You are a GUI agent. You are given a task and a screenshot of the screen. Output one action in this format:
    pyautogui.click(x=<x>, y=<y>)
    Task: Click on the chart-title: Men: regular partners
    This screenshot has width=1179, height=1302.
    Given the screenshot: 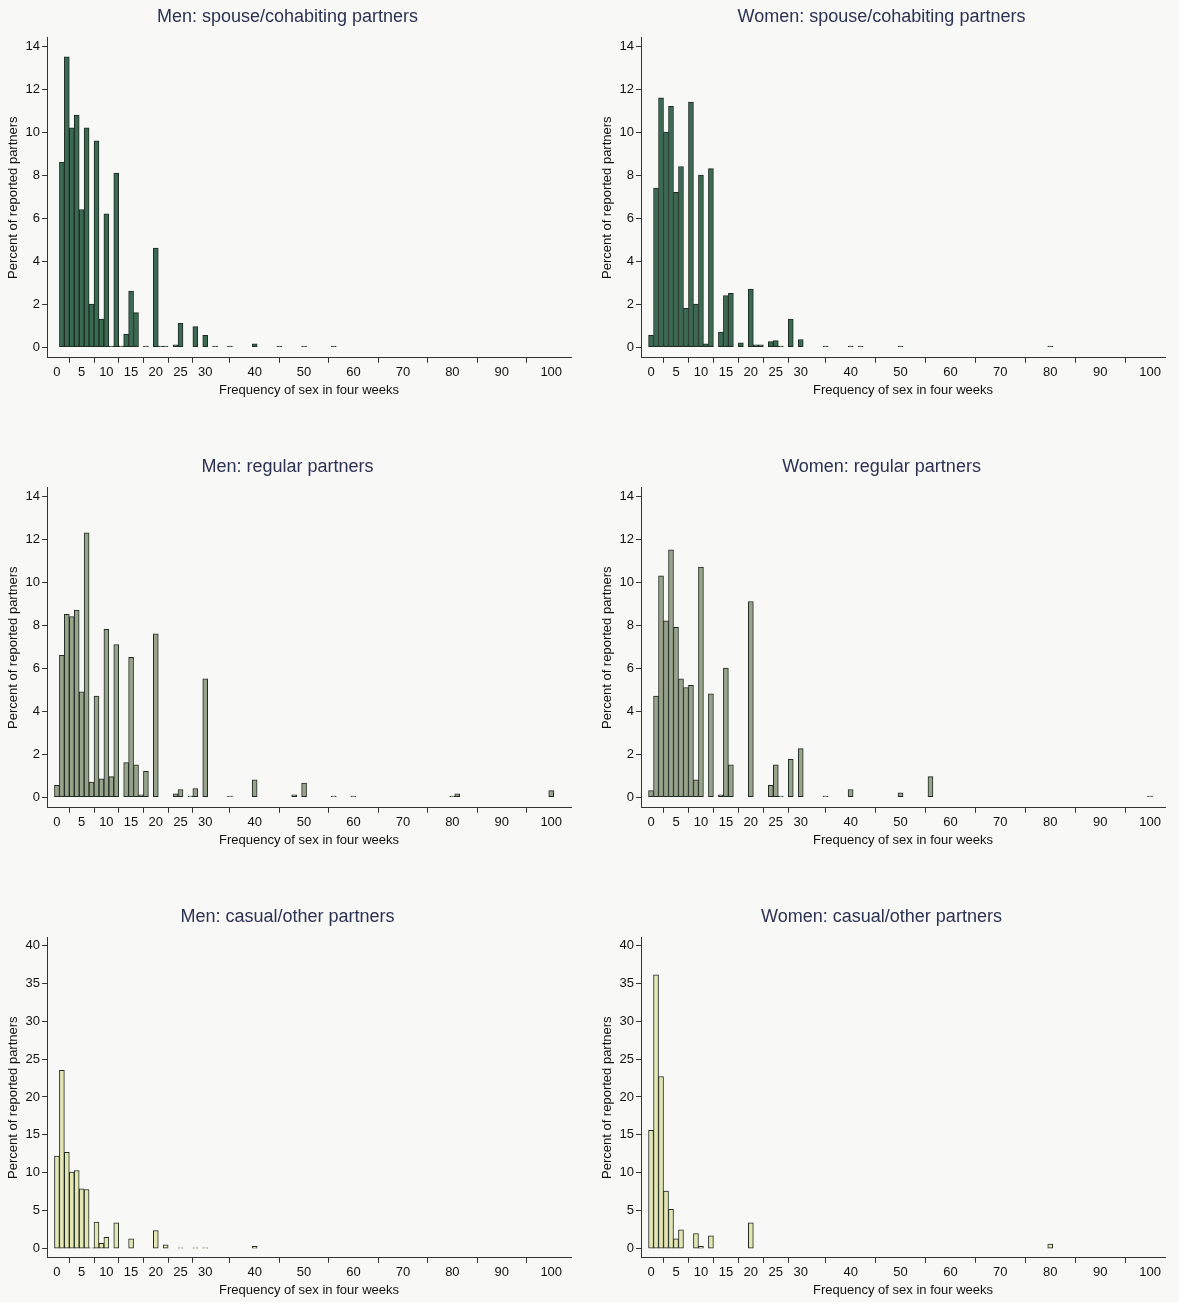 What is the action you would take?
    pyautogui.click(x=287, y=465)
    